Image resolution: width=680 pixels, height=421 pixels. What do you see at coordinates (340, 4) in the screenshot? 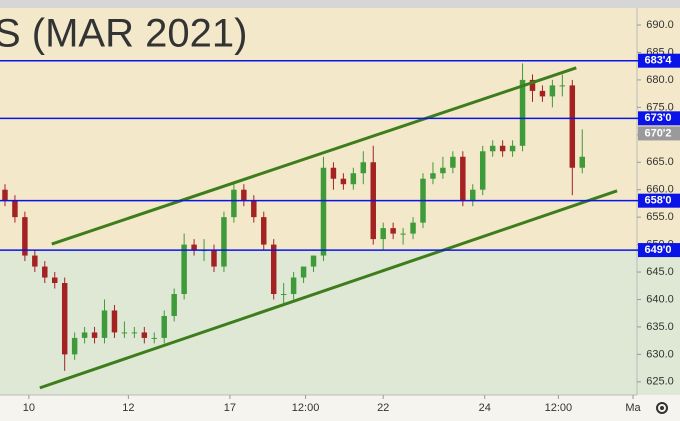
I see `top-strip` at bounding box center [340, 4].